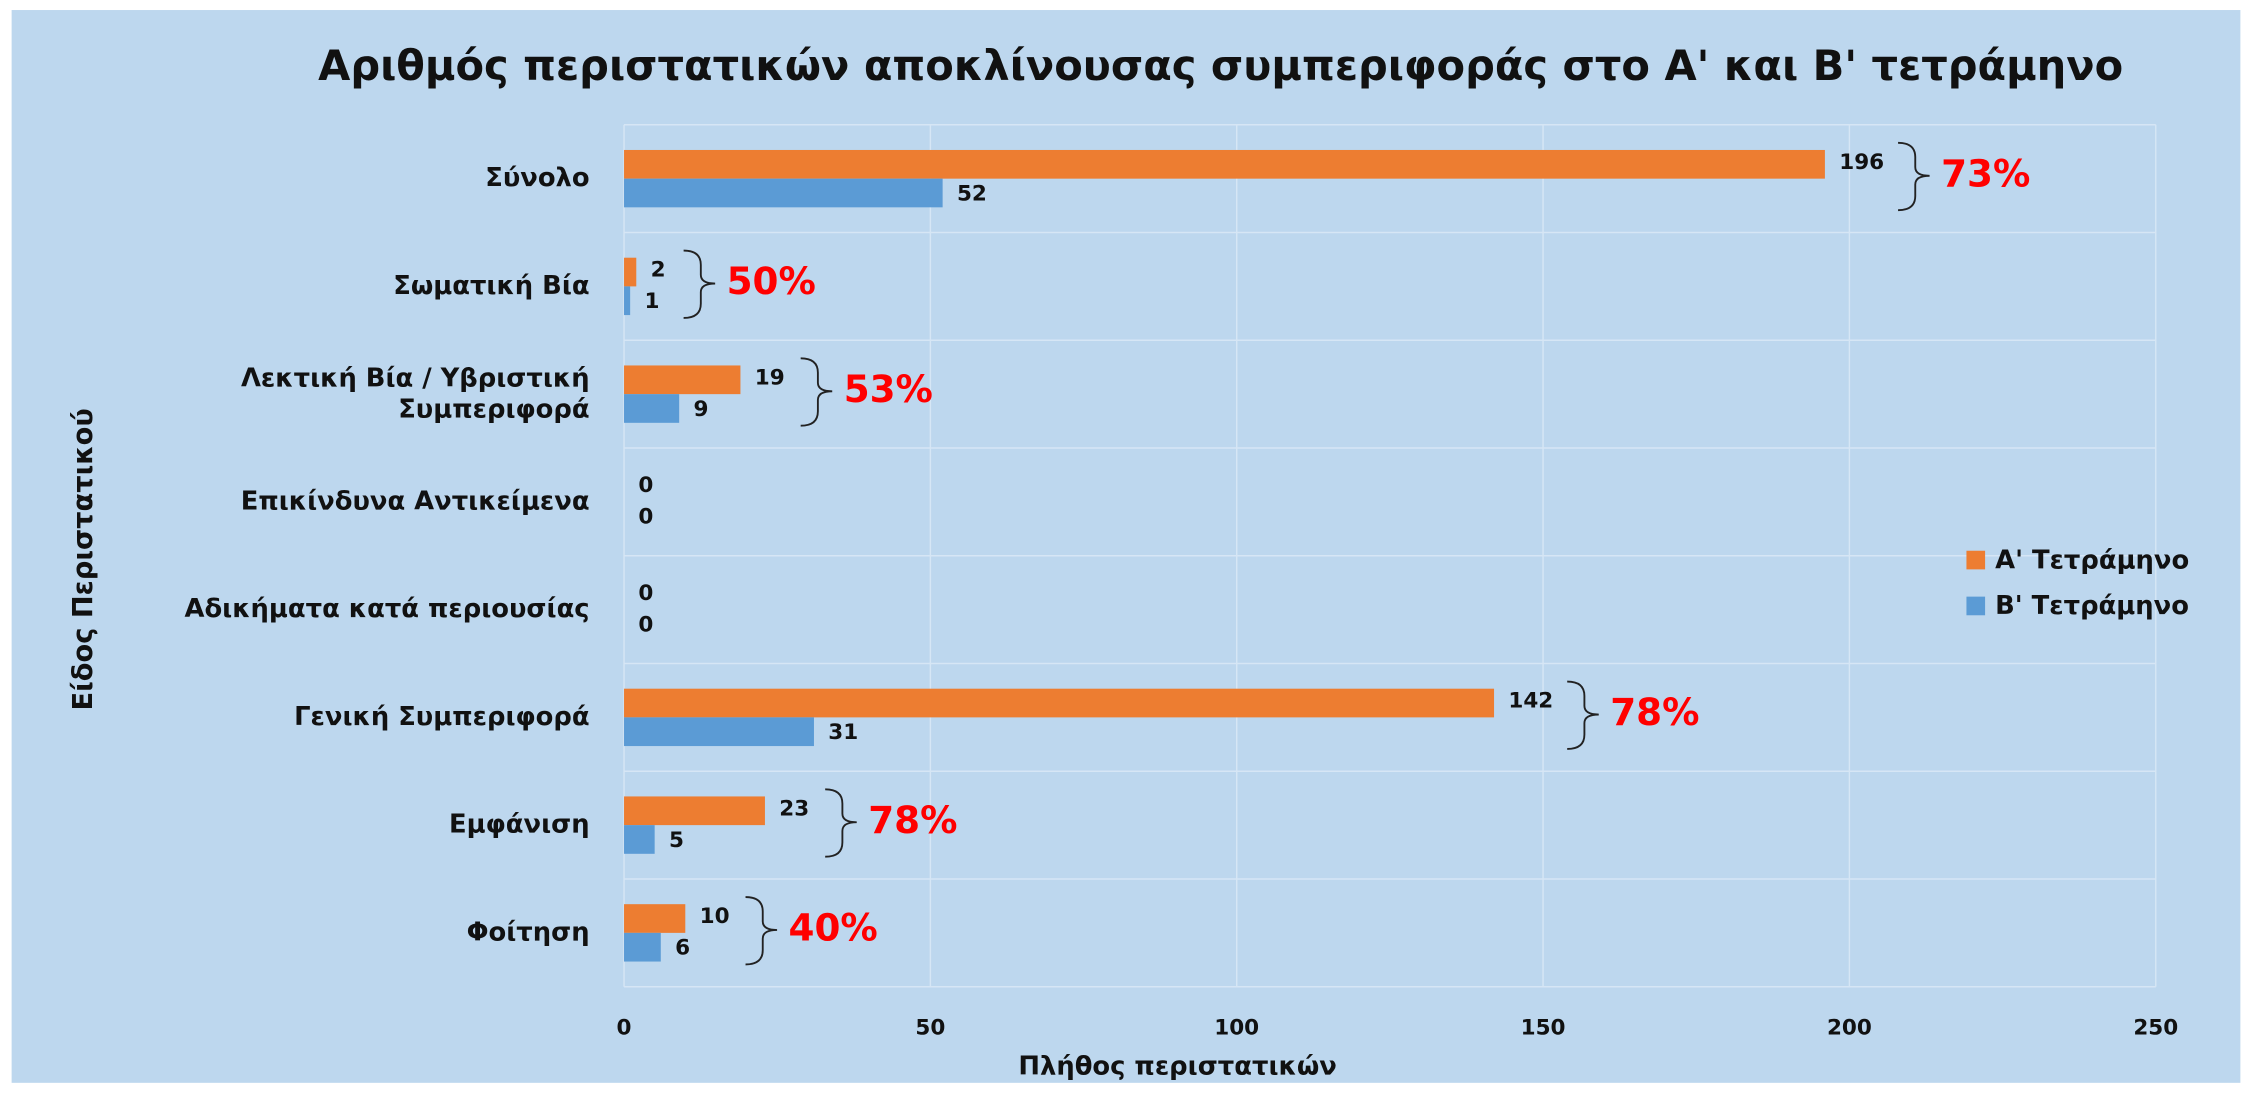 The image size is (2252, 1094). What do you see at coordinates (1985, 173) in the screenshot?
I see `percent-annotation: 73%` at bounding box center [1985, 173].